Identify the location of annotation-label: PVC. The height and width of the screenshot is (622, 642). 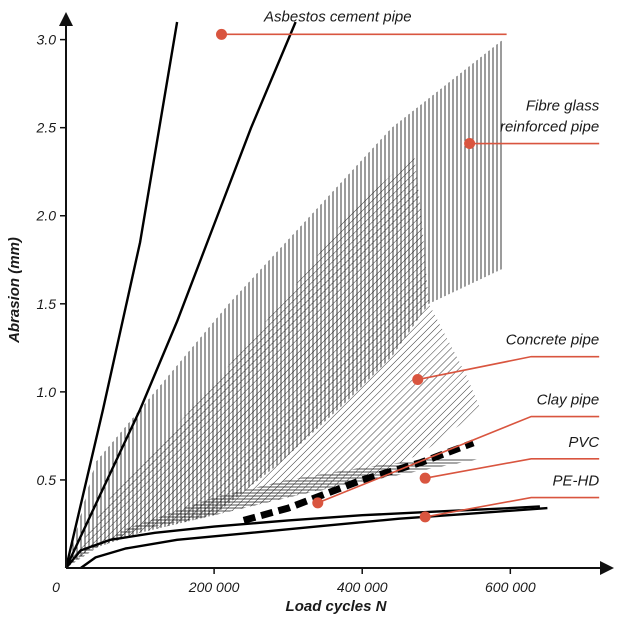
(583, 442).